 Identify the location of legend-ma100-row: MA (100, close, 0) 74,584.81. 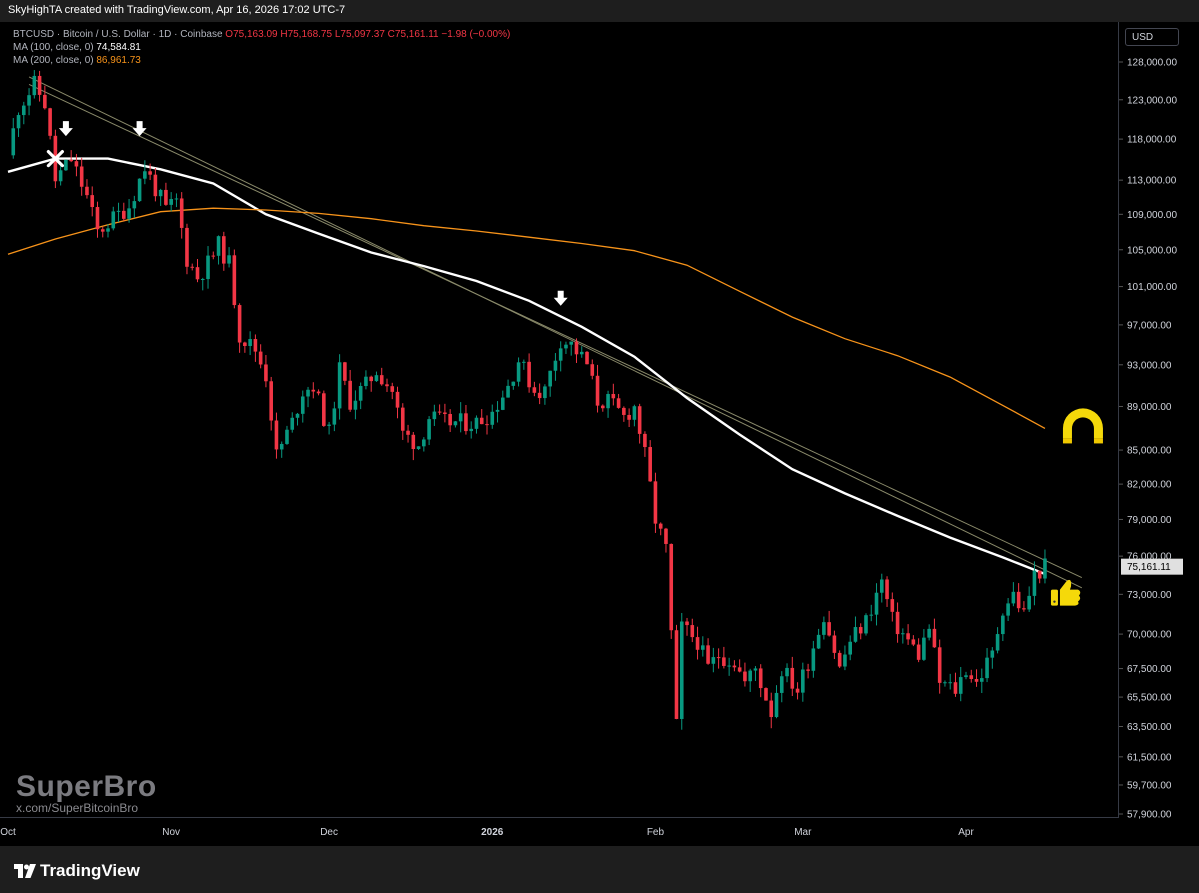
(261, 47).